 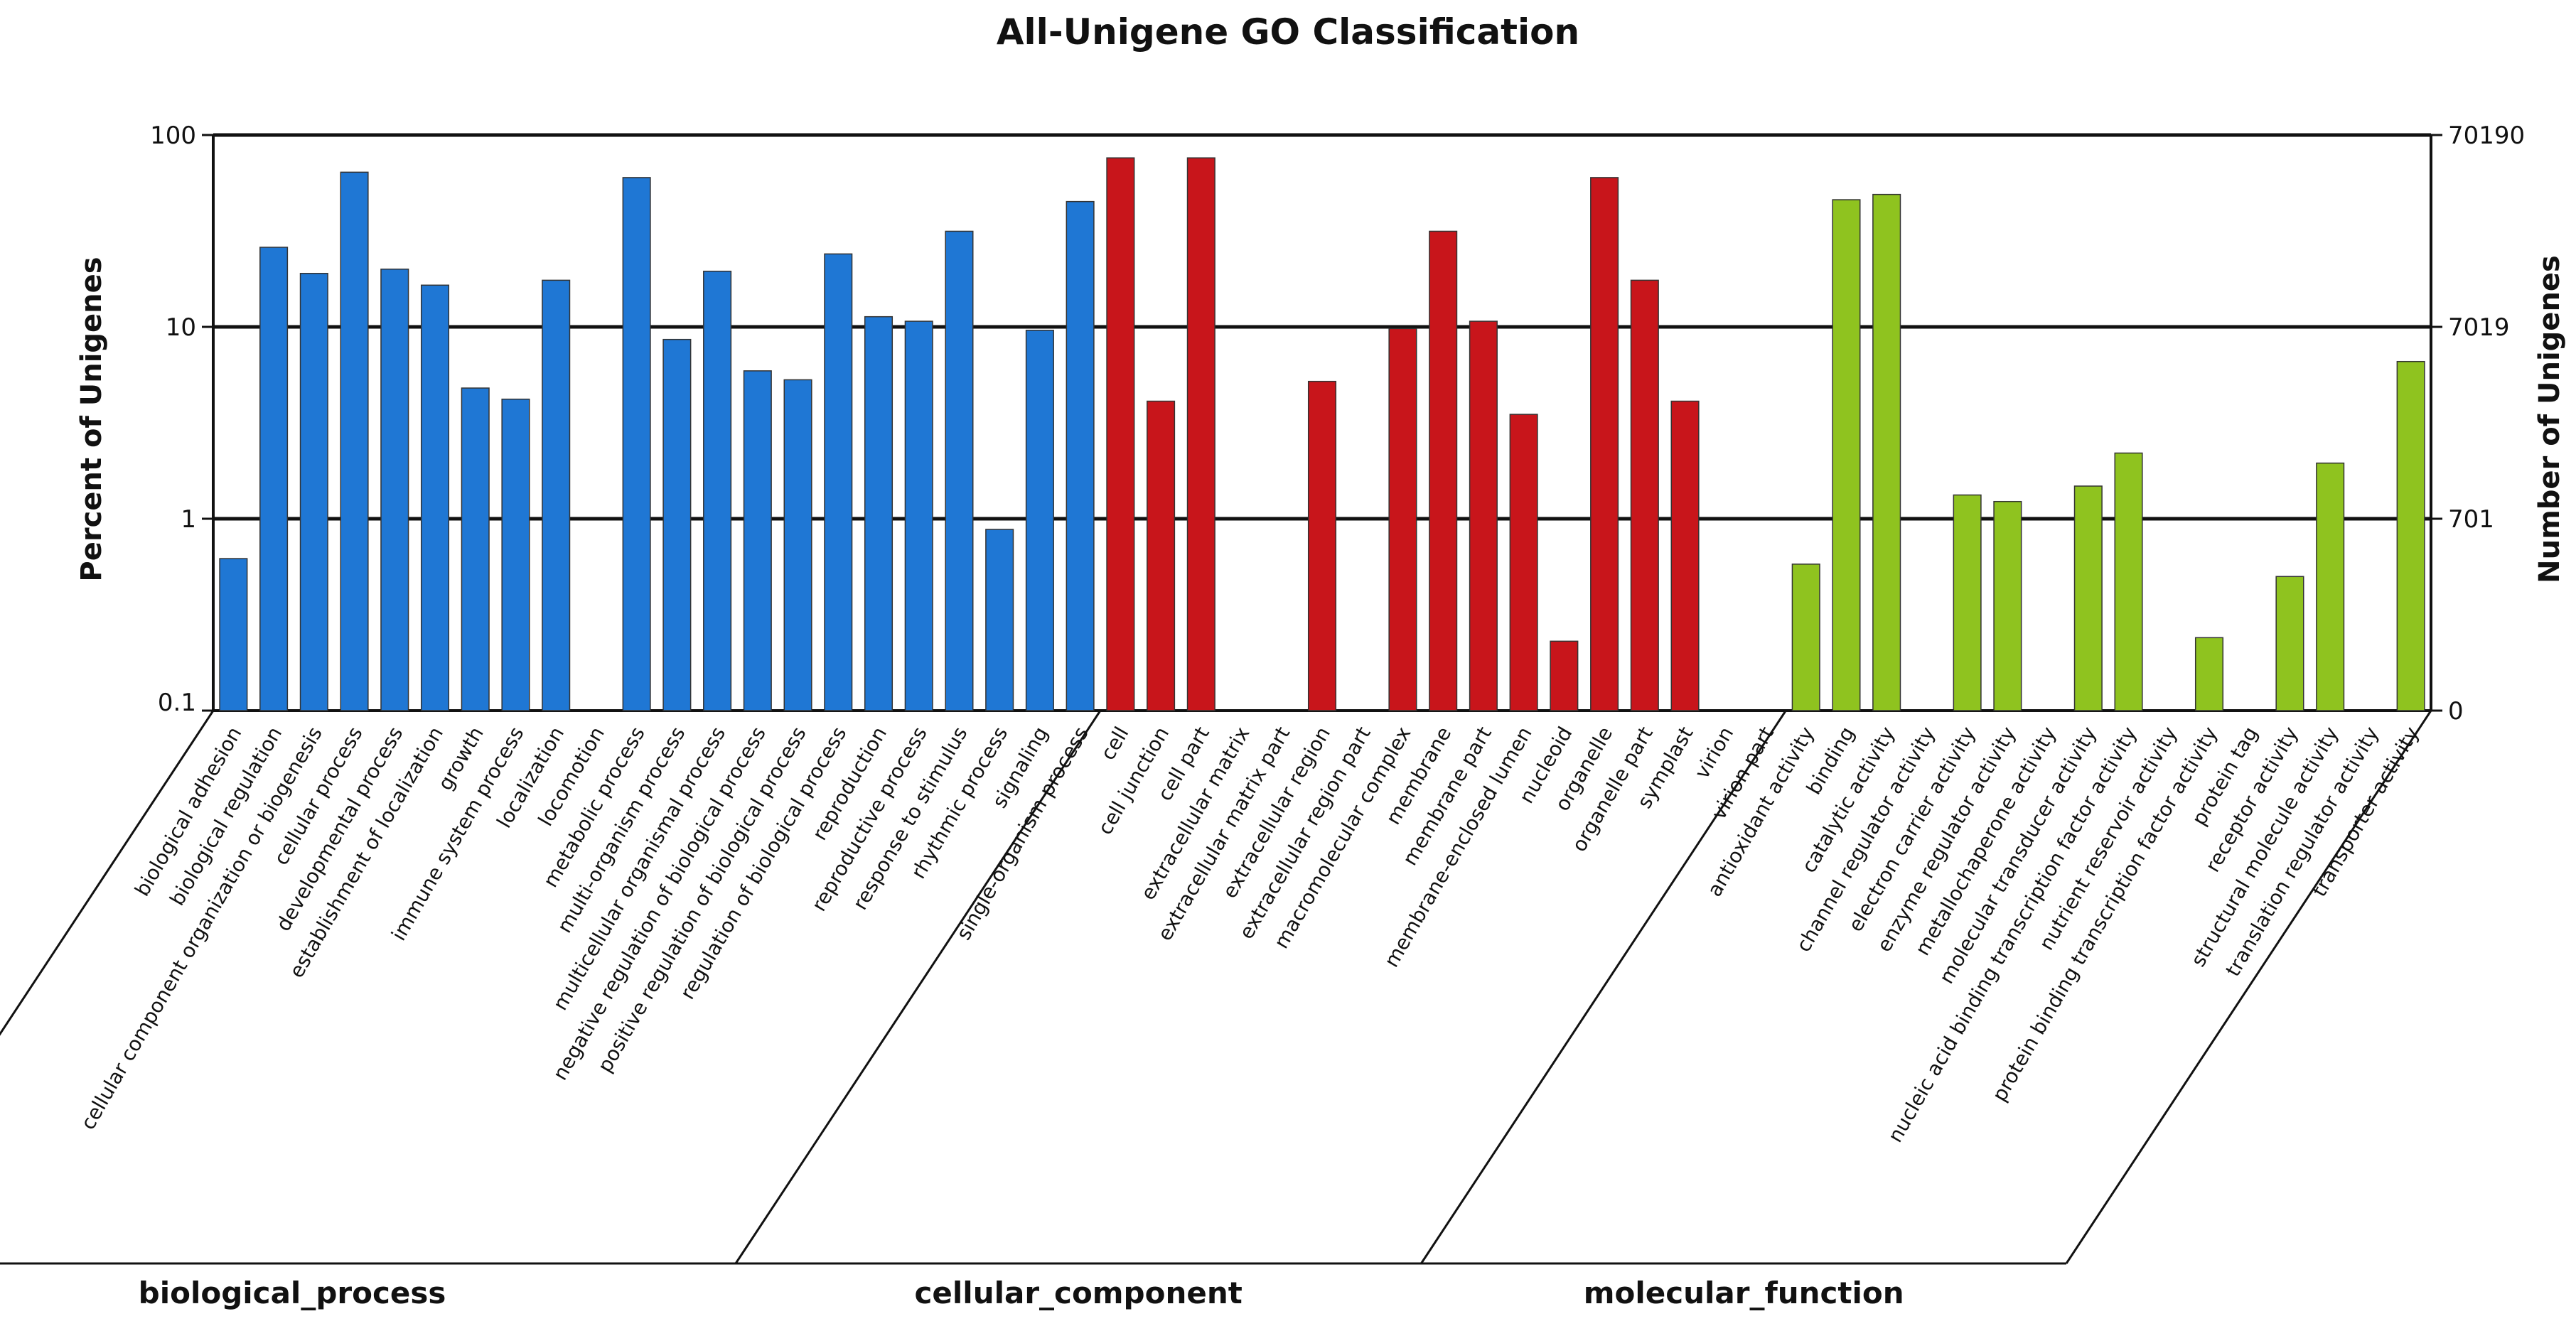 I want to click on y-axis-label-right: Number of Unigenes, so click(x=2549, y=419).